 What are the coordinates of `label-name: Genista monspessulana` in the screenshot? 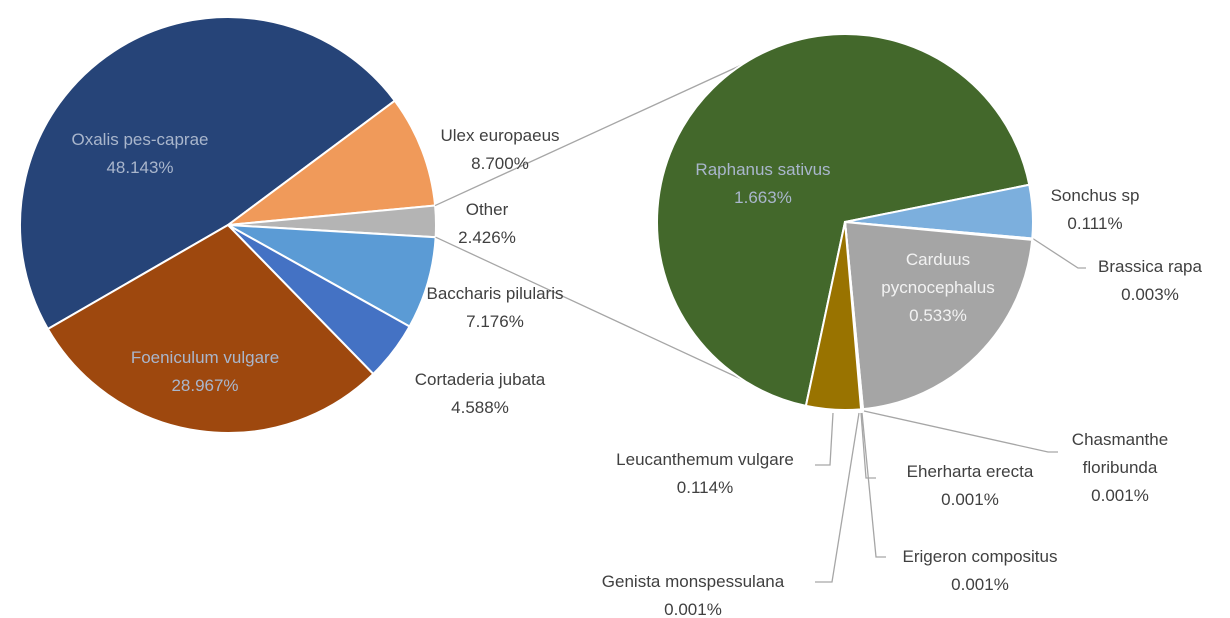 It's located at (693, 581).